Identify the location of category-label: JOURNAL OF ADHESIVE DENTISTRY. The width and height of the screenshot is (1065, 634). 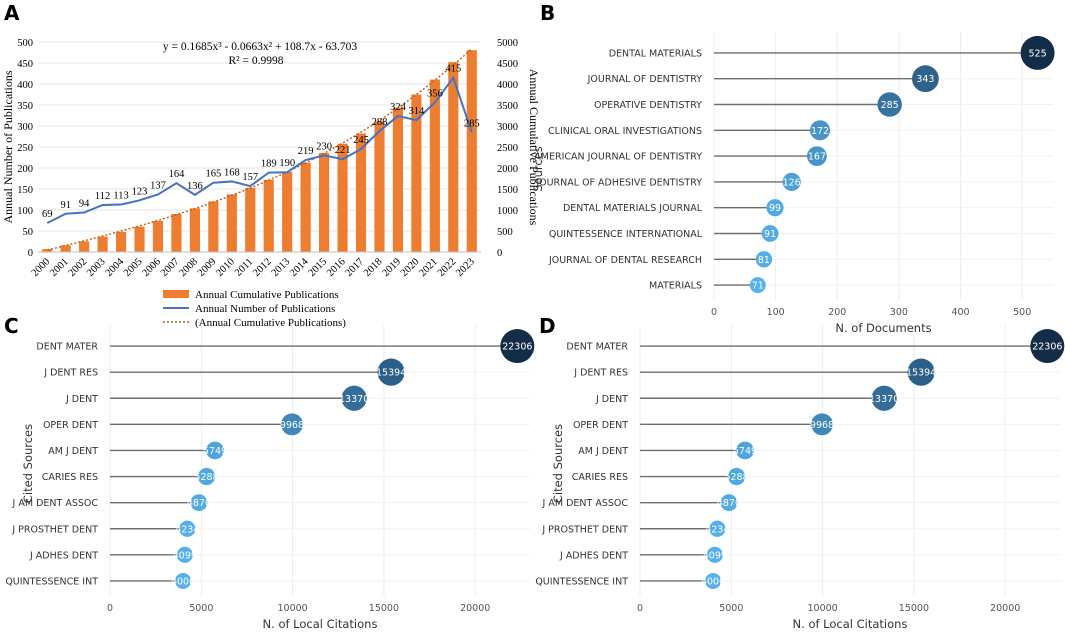
(618, 182).